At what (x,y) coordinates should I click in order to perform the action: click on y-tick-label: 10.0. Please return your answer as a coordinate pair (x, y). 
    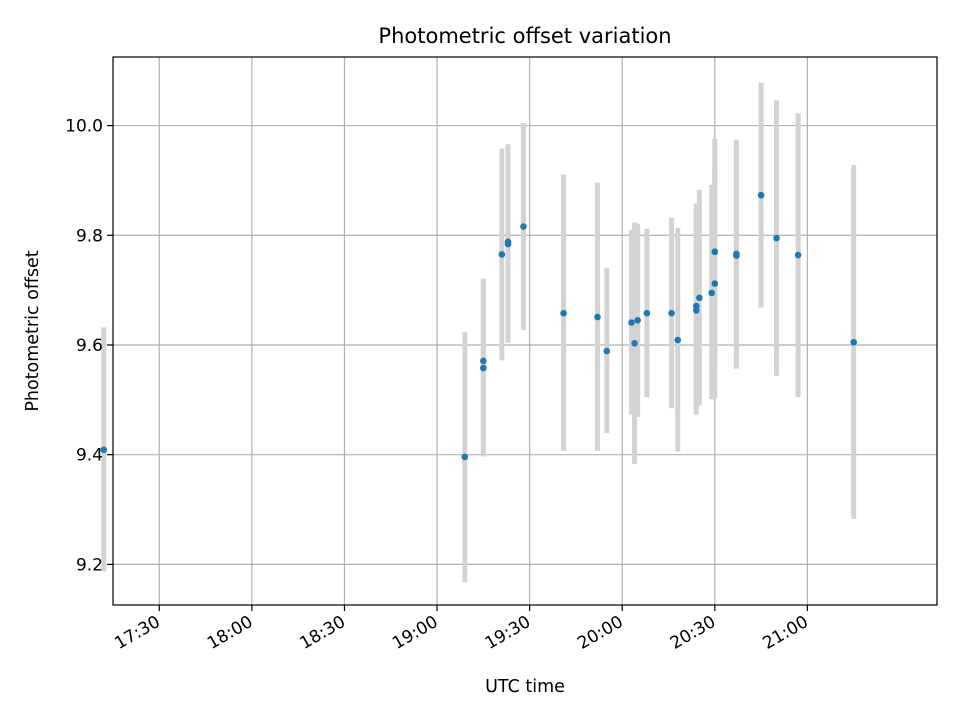
    Looking at the image, I should click on (84, 127).